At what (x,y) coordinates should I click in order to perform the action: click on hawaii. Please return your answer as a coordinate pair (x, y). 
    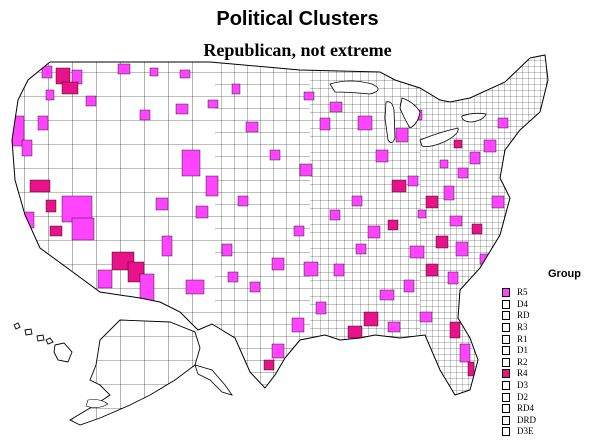
    Looking at the image, I should click on (43, 342).